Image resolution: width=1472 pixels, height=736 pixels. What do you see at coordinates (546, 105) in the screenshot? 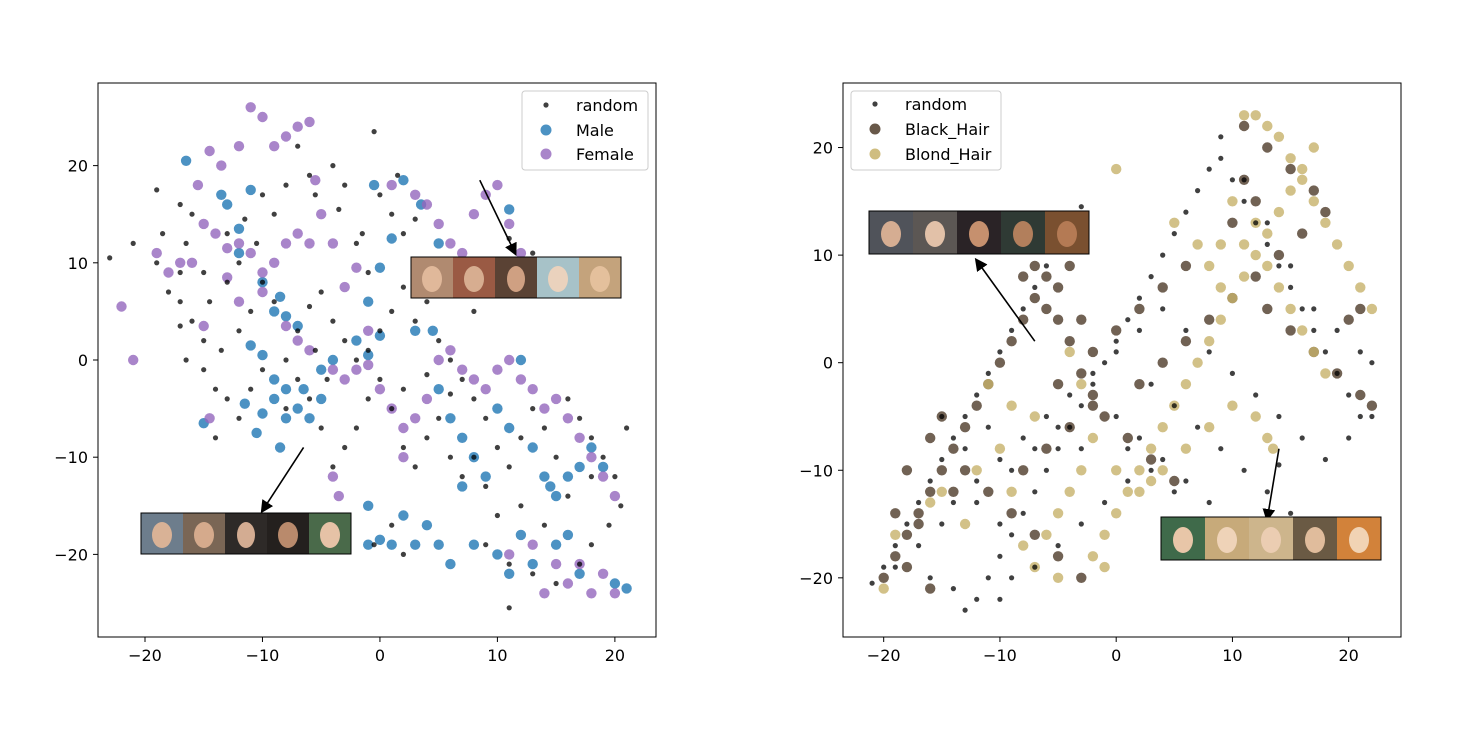
I see `legend-marker-random` at bounding box center [546, 105].